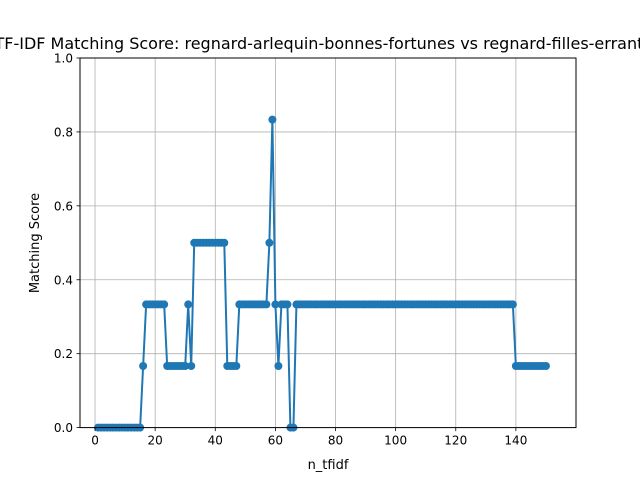 The image size is (640, 480). Describe the element at coordinates (63, 206) in the screenshot. I see `y-tick-label: 0.6` at that location.